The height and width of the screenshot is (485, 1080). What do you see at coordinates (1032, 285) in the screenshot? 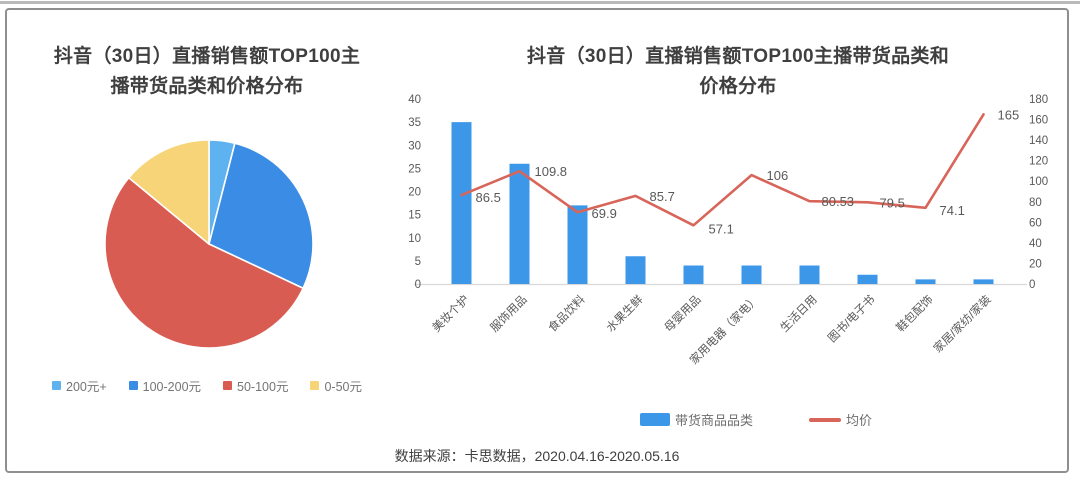
I see `right-axis-tick-label: 0` at bounding box center [1032, 285].